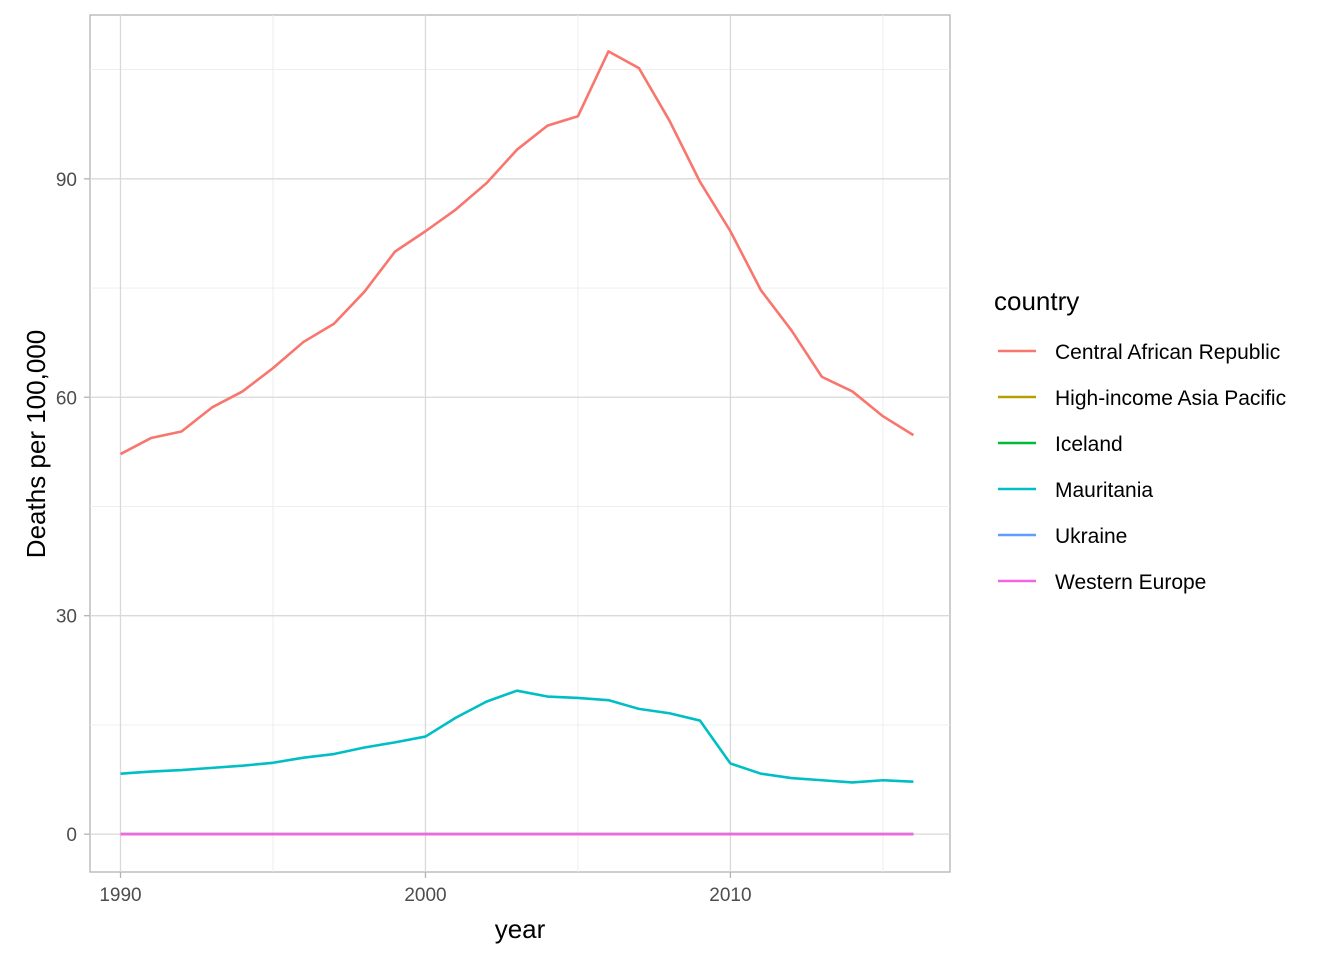 The width and height of the screenshot is (1344, 960). Describe the element at coordinates (66, 617) in the screenshot. I see `y-tick-label: 30` at that location.